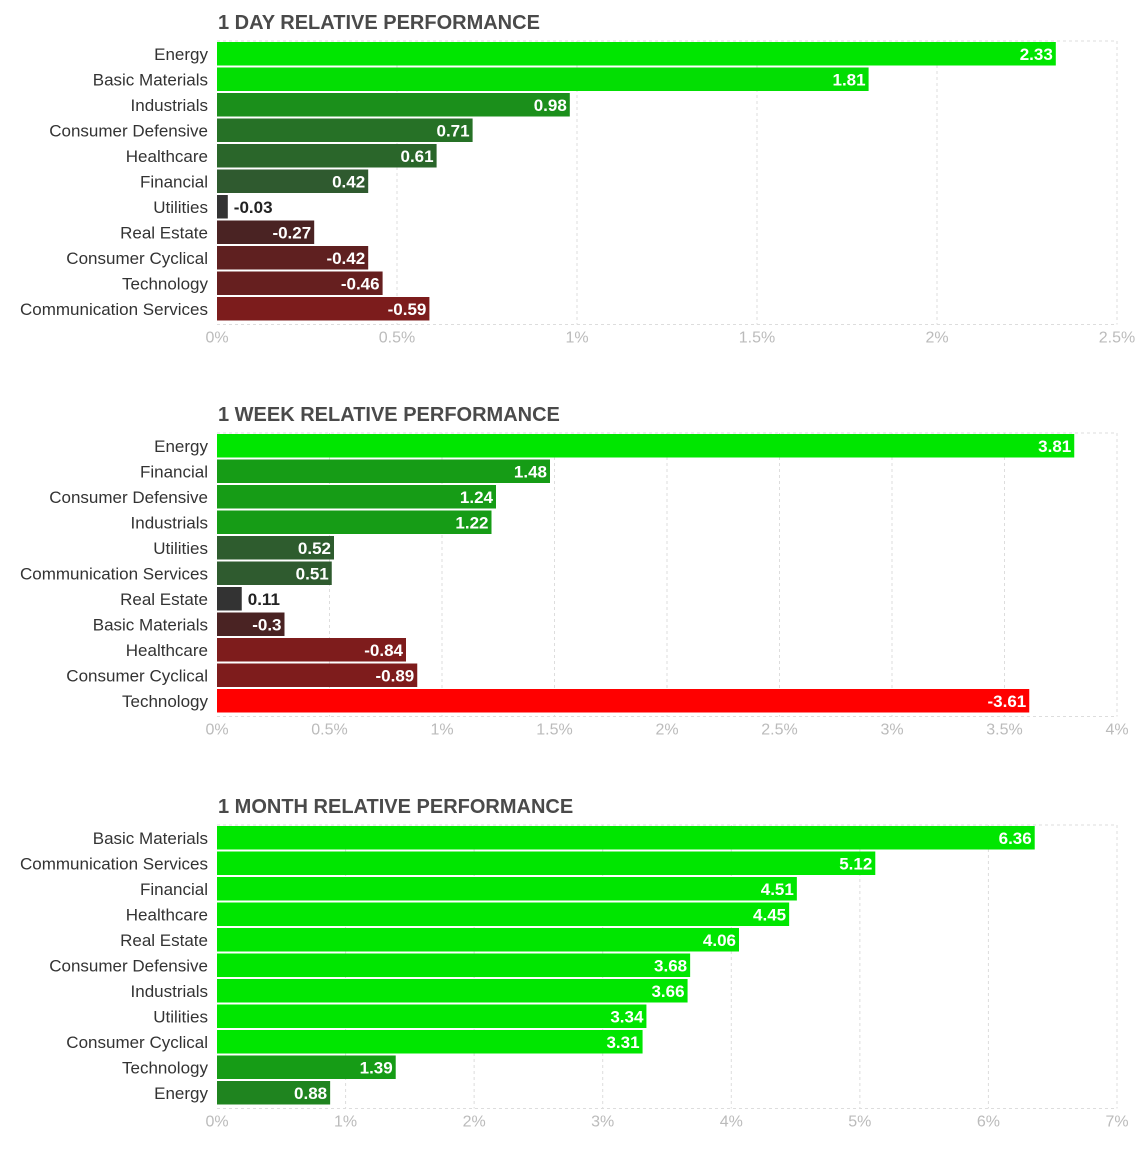 The image size is (1143, 1152). What do you see at coordinates (719, 940) in the screenshot?
I see `value-label: 4.06` at bounding box center [719, 940].